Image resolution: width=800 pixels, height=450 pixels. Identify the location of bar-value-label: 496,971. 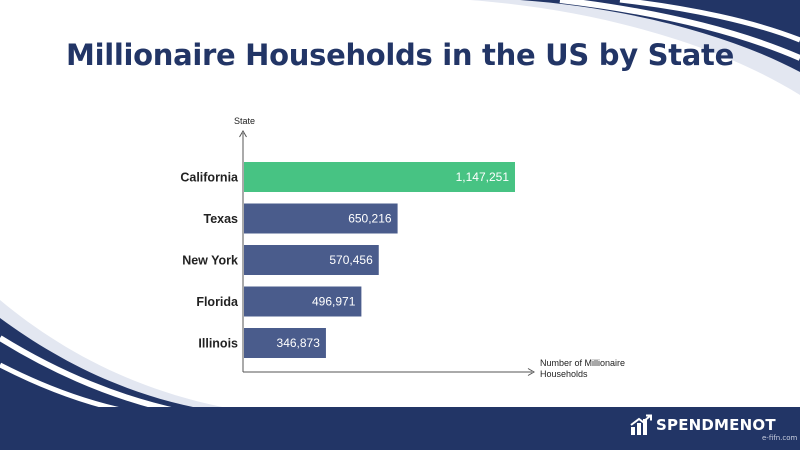
(334, 302).